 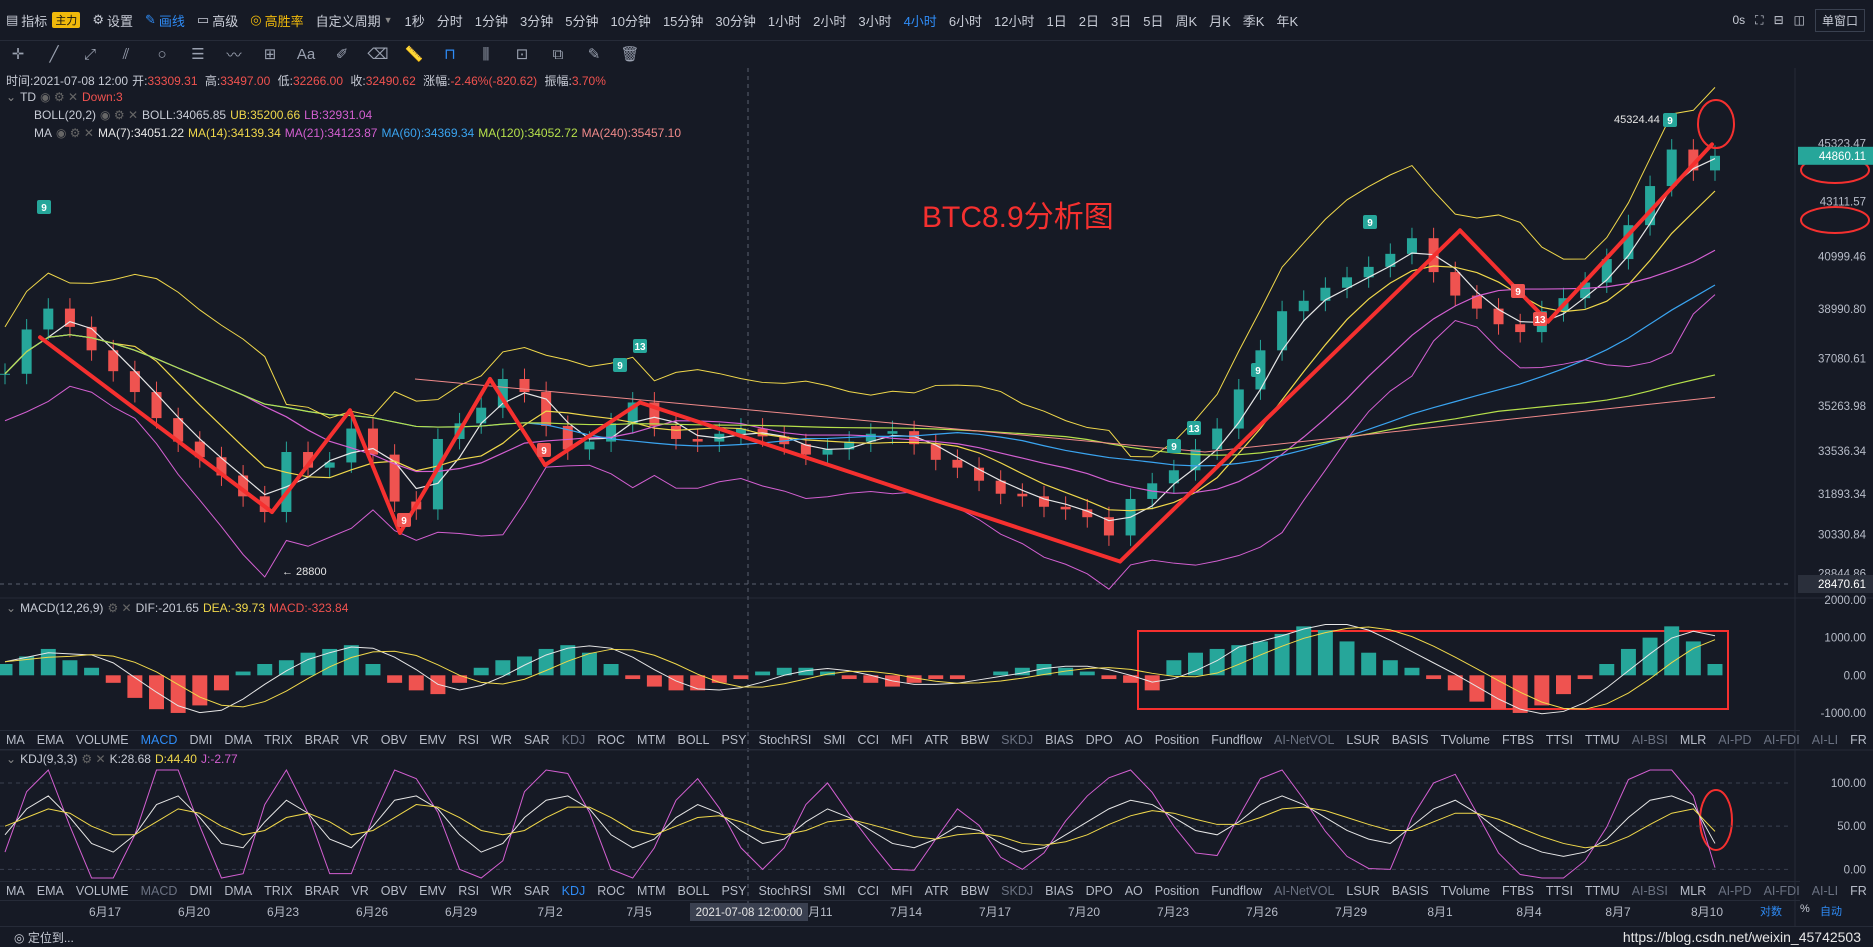 I want to click on eraser-icon: ⌫, so click(x=378, y=54).